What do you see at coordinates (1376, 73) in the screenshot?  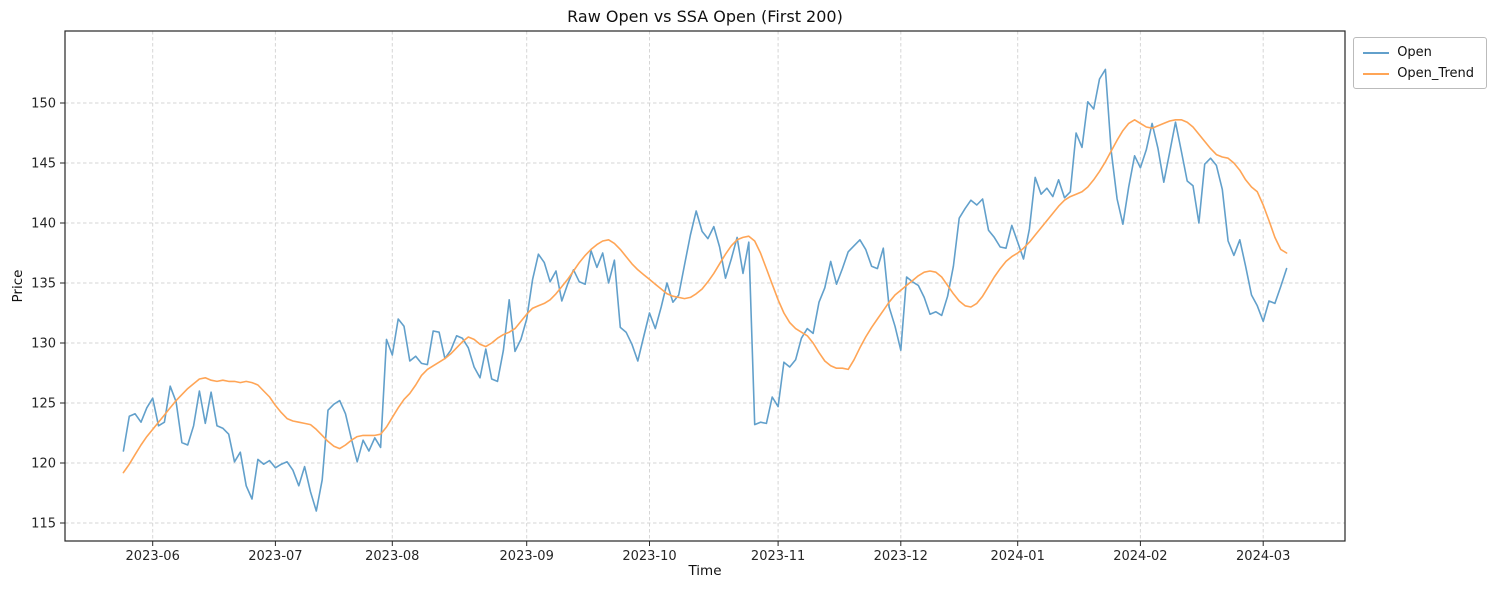 I see `open-trend-line-swatch-icon` at bounding box center [1376, 73].